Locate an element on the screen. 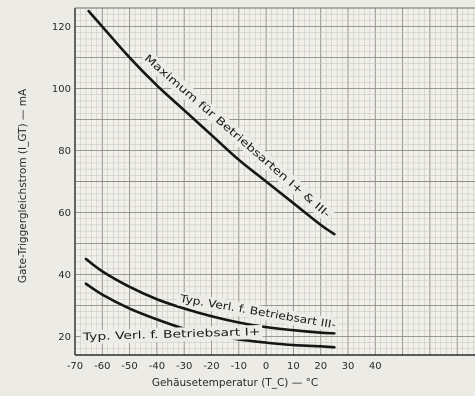 The width and height of the screenshot is (475, 396). x-tick-label: 40 is located at coordinates (375, 366).